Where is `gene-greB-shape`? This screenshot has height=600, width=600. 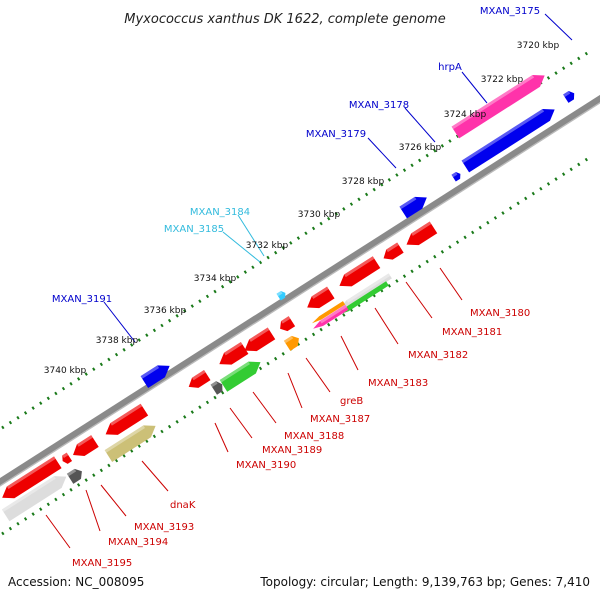 gene-greB-shape is located at coordinates (291, 343).